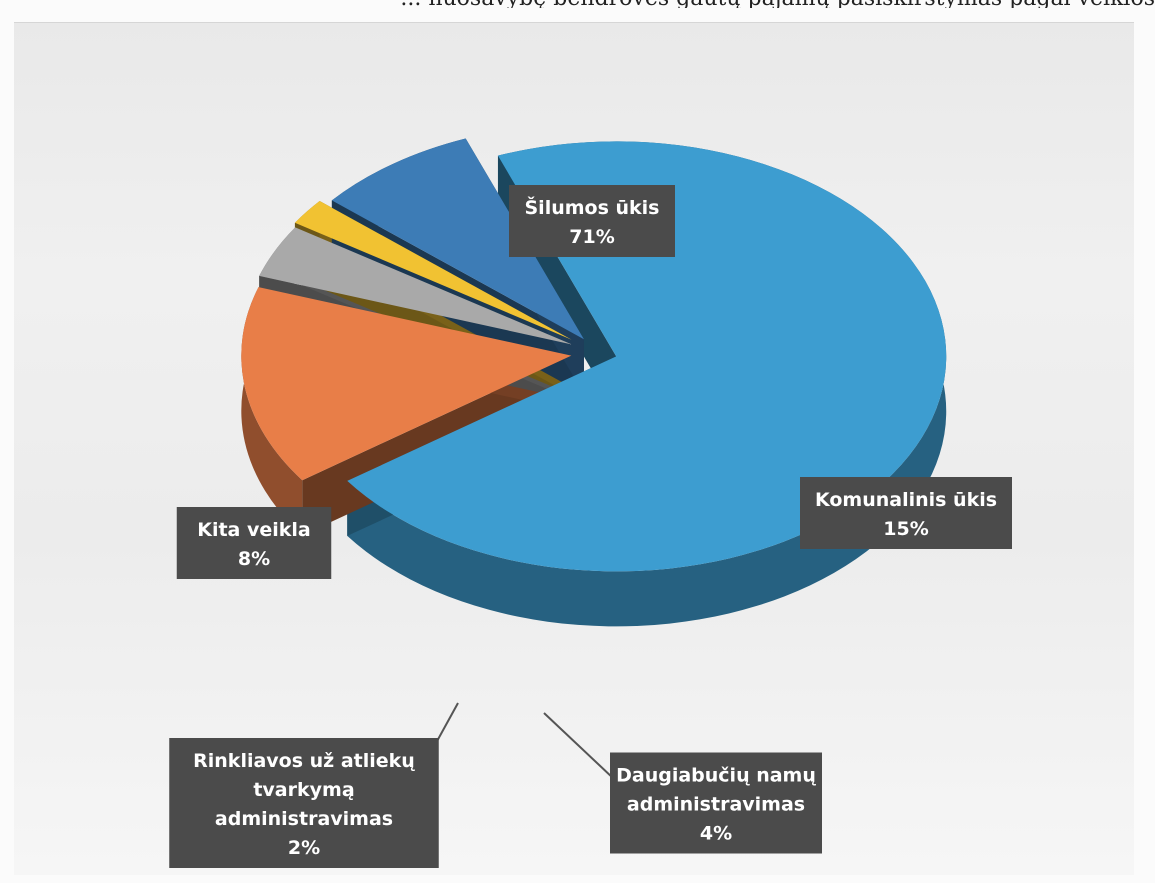  What do you see at coordinates (592, 207) in the screenshot?
I see `label-name: Šilumos ūkis` at bounding box center [592, 207].